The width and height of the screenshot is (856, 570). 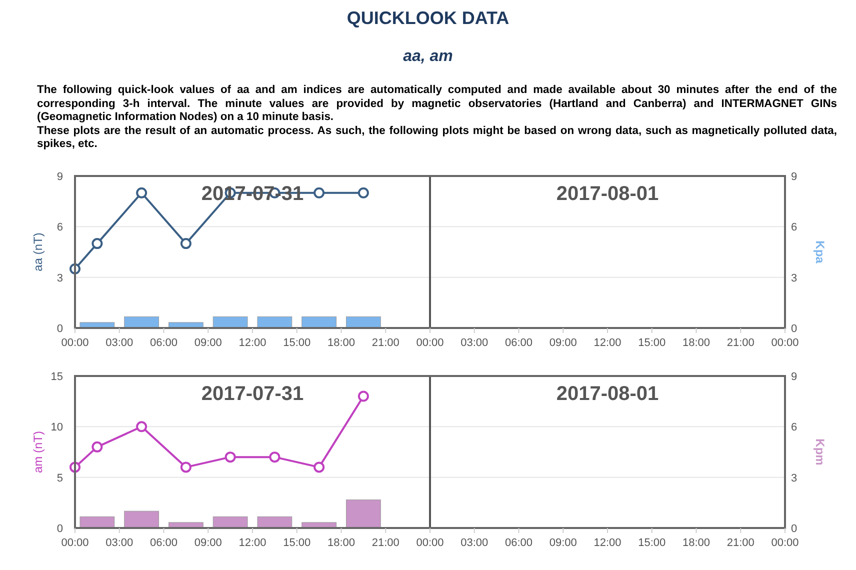 I want to click on text: The following quick-look values of aa and am indices are automatically computed and made available about 30 minutes after the end of the corresponding 3-h interval. The minute values are provided by magnetic observatories (Hartland and Canberra) and INTERMAGNET GINs (Geomagnetic Information Nodes) on a 10 minute basis., so click(x=437, y=104).